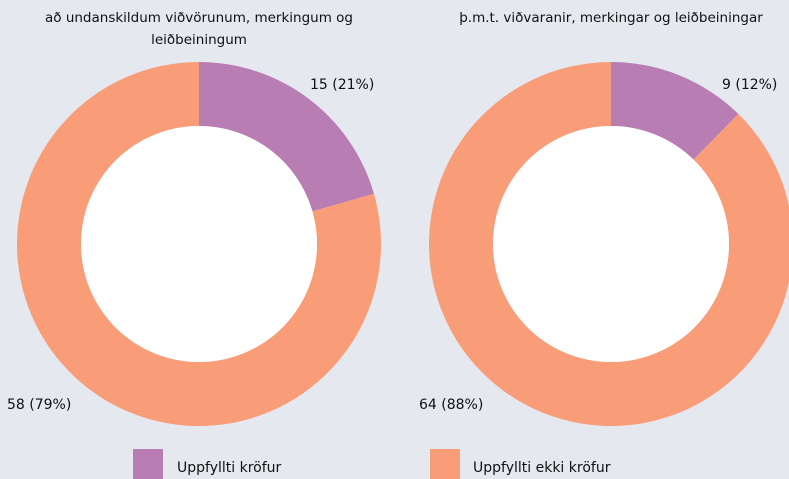 This screenshot has width=789, height=479. What do you see at coordinates (451, 405) in the screenshot?
I see `data-label: 64 (88%)` at bounding box center [451, 405].